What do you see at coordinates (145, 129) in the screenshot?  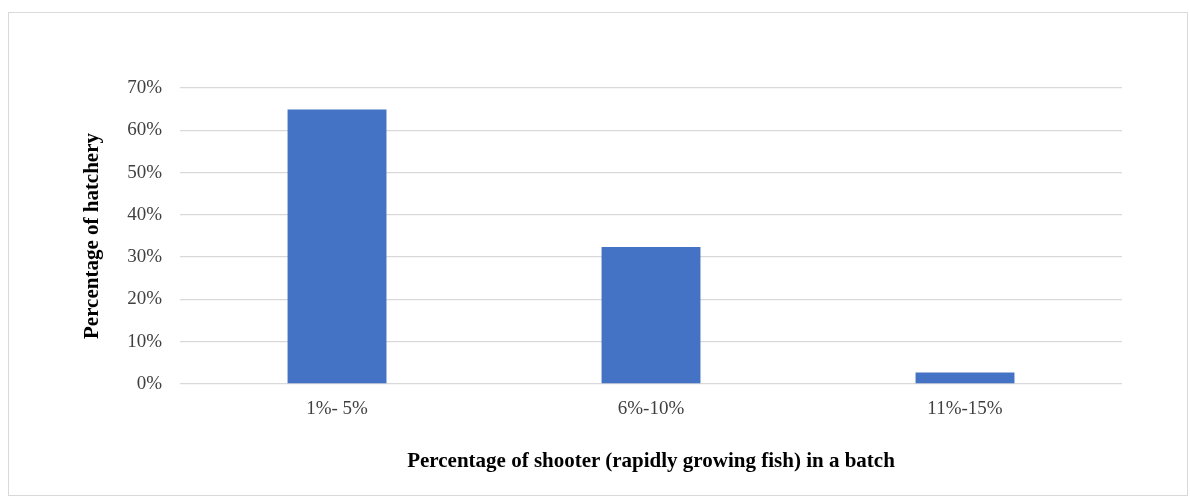 I see `y-tick-label: 60%` at bounding box center [145, 129].